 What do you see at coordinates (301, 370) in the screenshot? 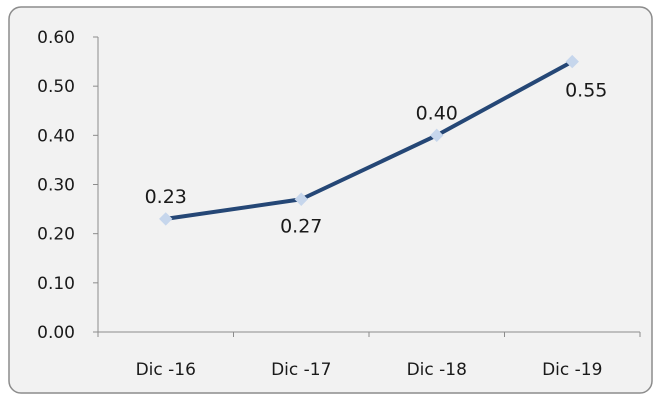
I see `x-tick-label: Dic -17` at bounding box center [301, 370].